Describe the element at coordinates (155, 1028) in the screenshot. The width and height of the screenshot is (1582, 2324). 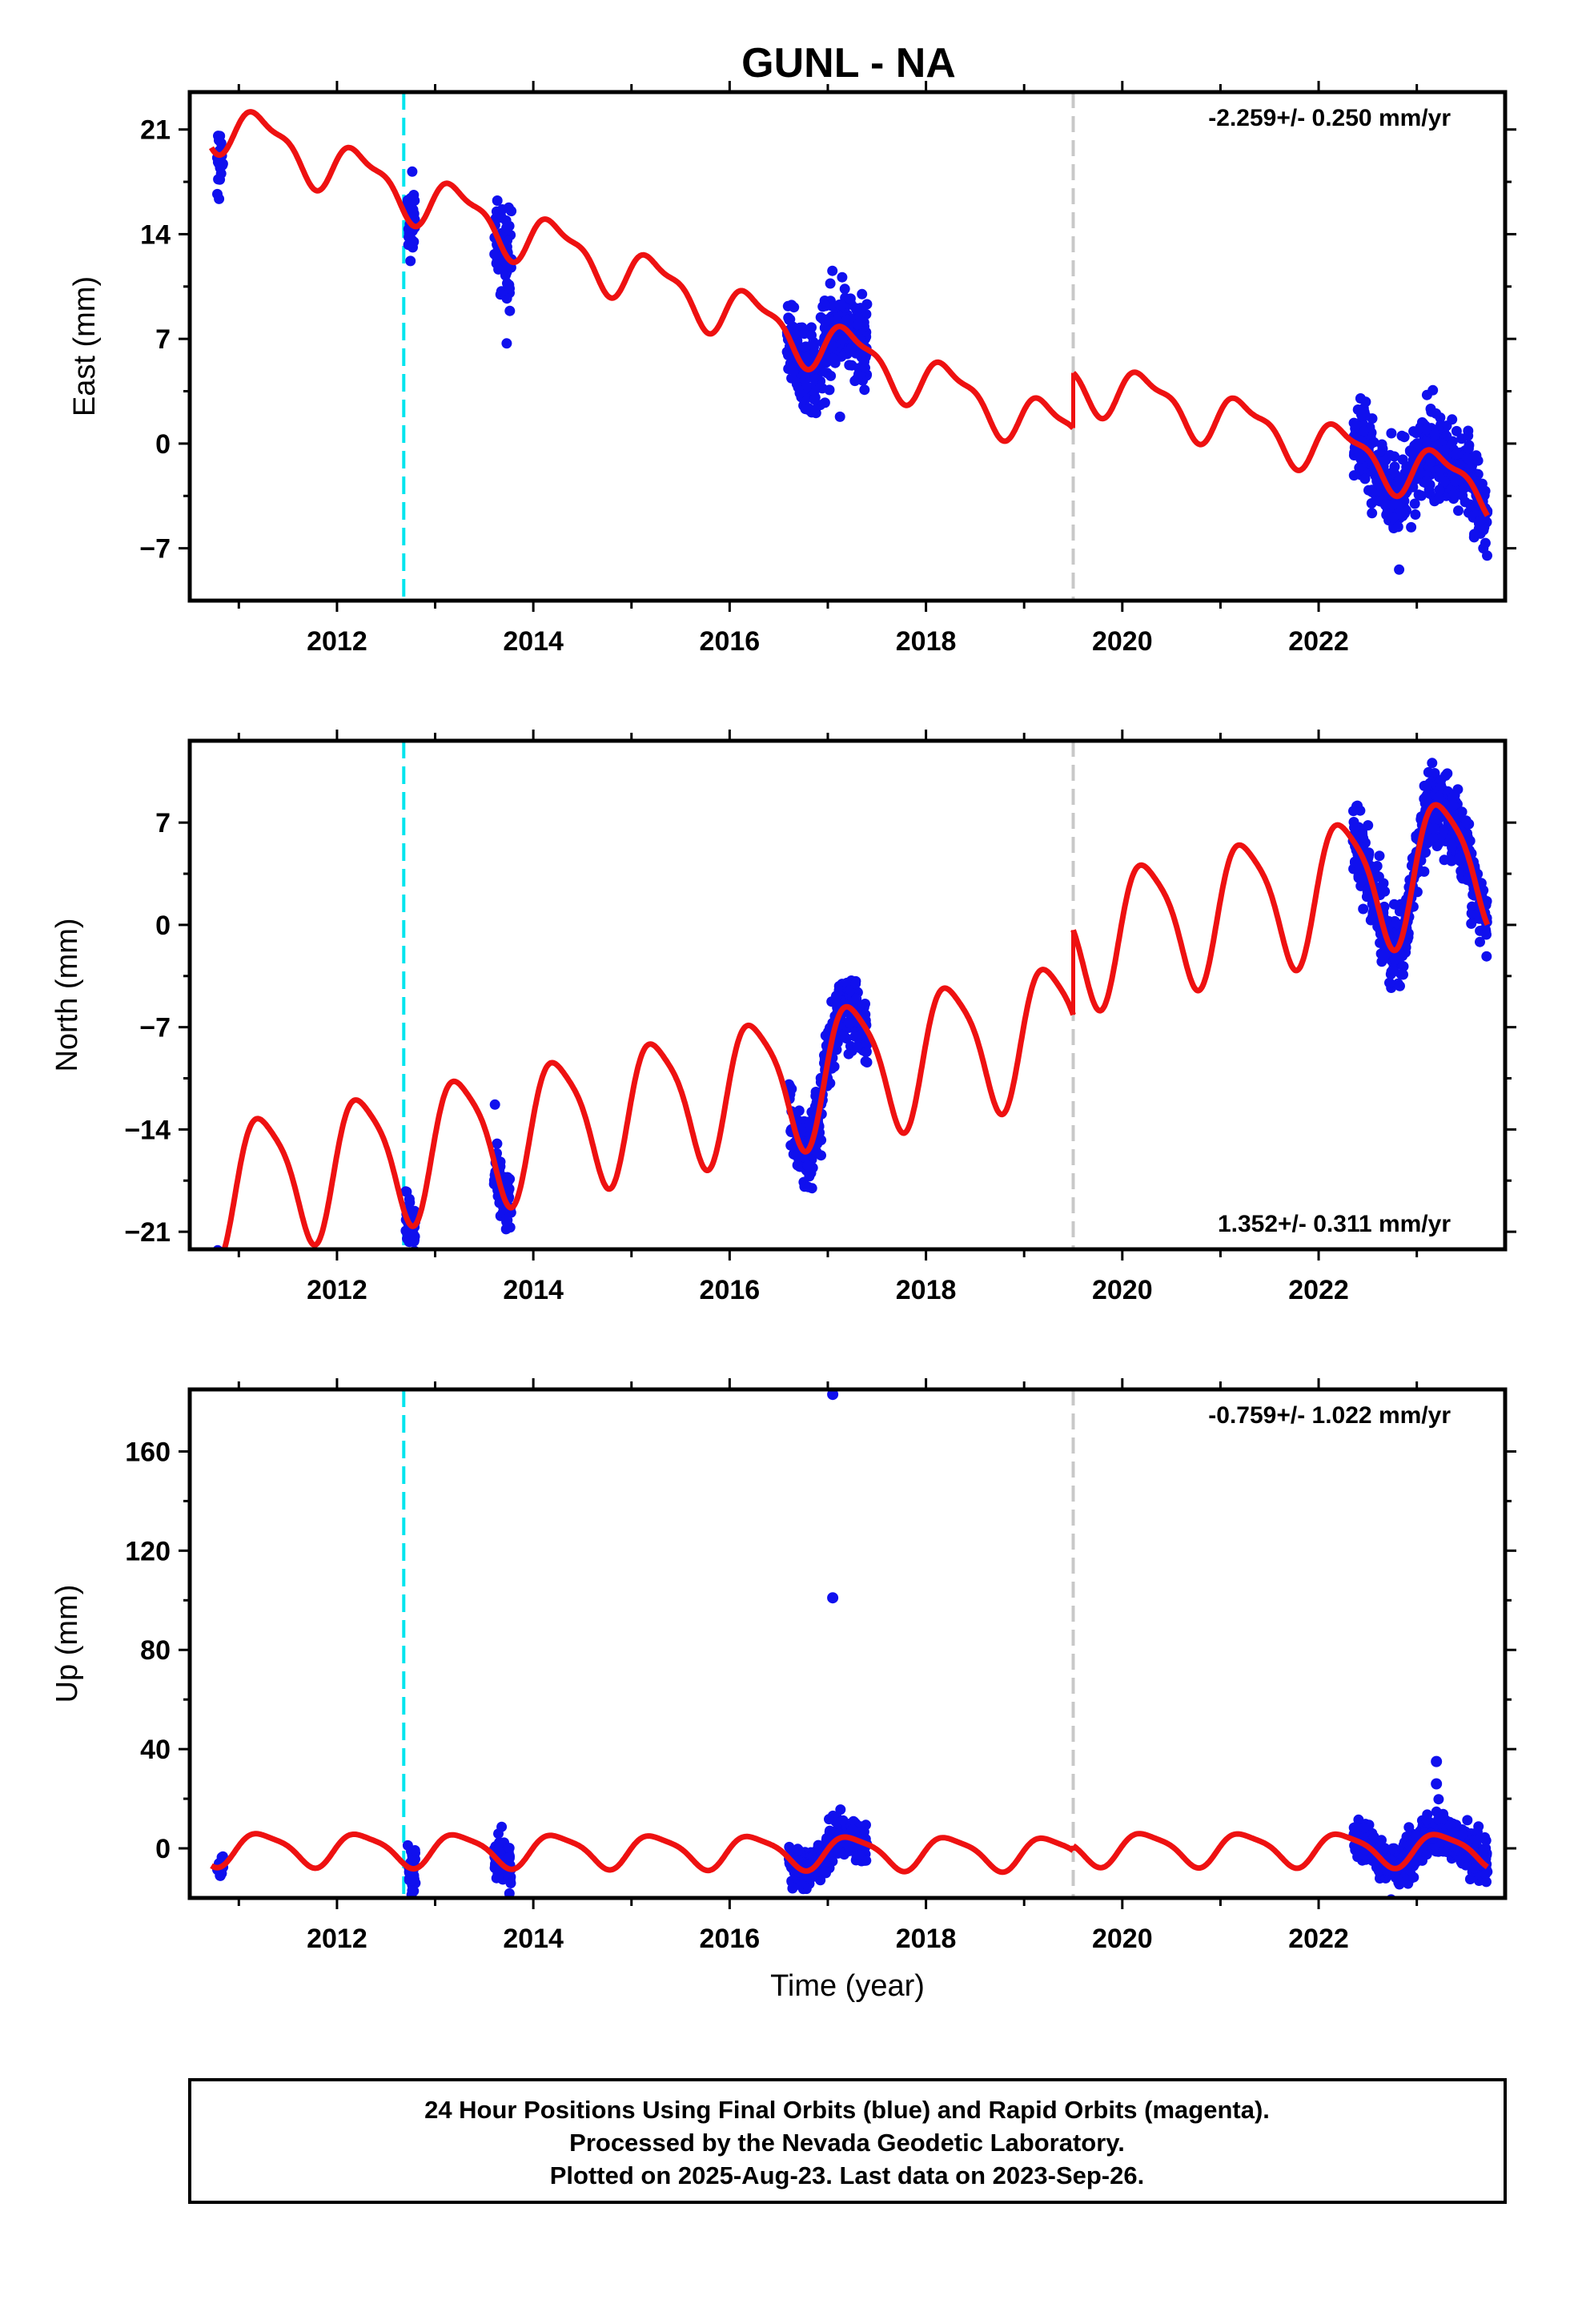
I see `north-ytick-label: −7` at that location.